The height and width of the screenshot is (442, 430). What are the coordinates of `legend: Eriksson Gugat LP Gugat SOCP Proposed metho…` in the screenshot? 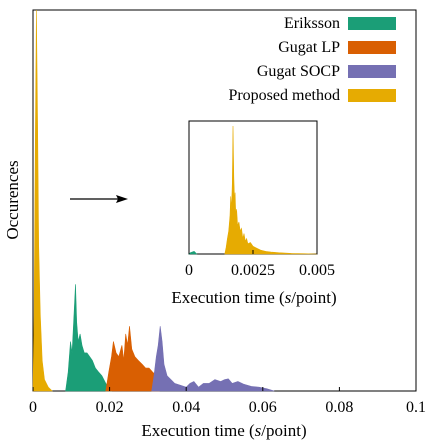 It's located at (312, 59).